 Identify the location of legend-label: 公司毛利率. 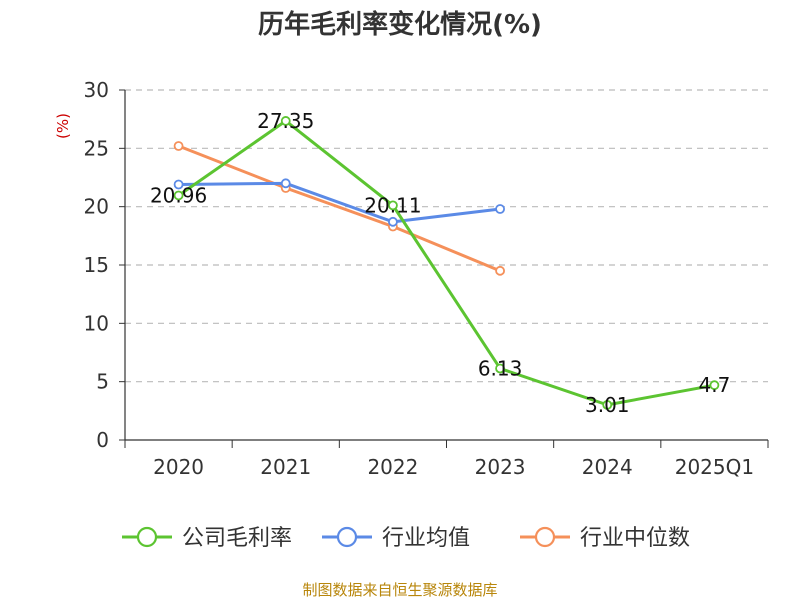
(237, 538).